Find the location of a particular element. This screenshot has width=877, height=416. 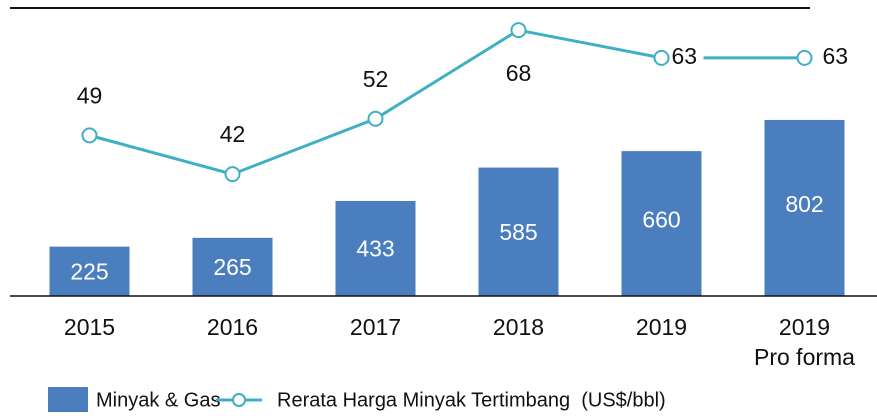

x-tick-label: 2018 is located at coordinates (518, 327).